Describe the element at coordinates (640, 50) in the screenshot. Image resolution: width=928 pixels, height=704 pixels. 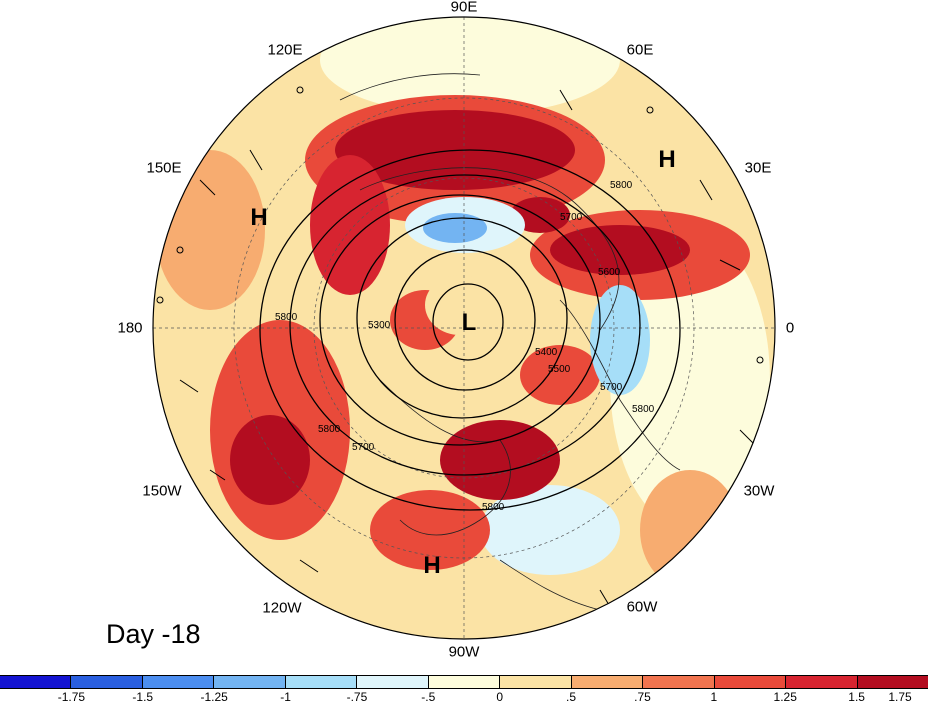
I see `lon-label-60e: 60E` at that location.